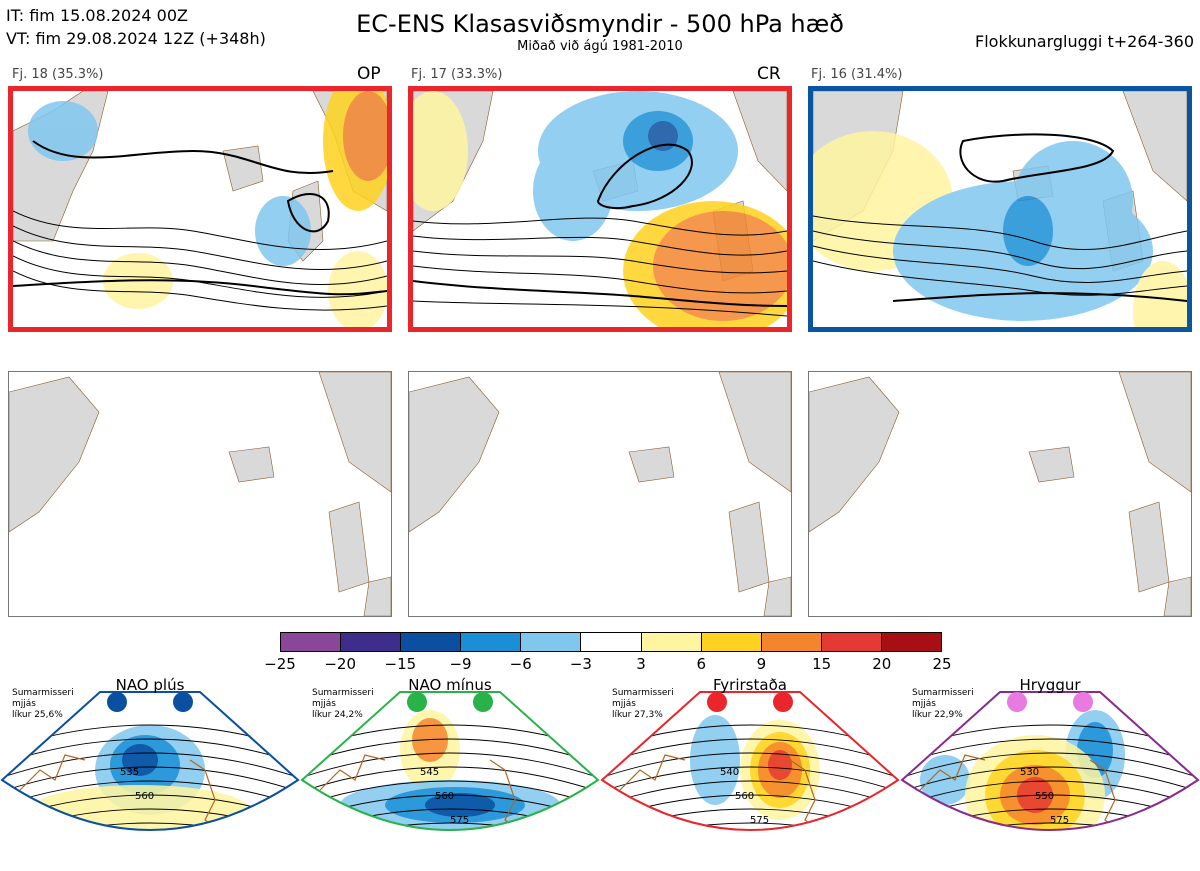 The height and width of the screenshot is (871, 1200). I want to click on panel-1-label: Fj. 18 (35.3%), so click(58, 74).